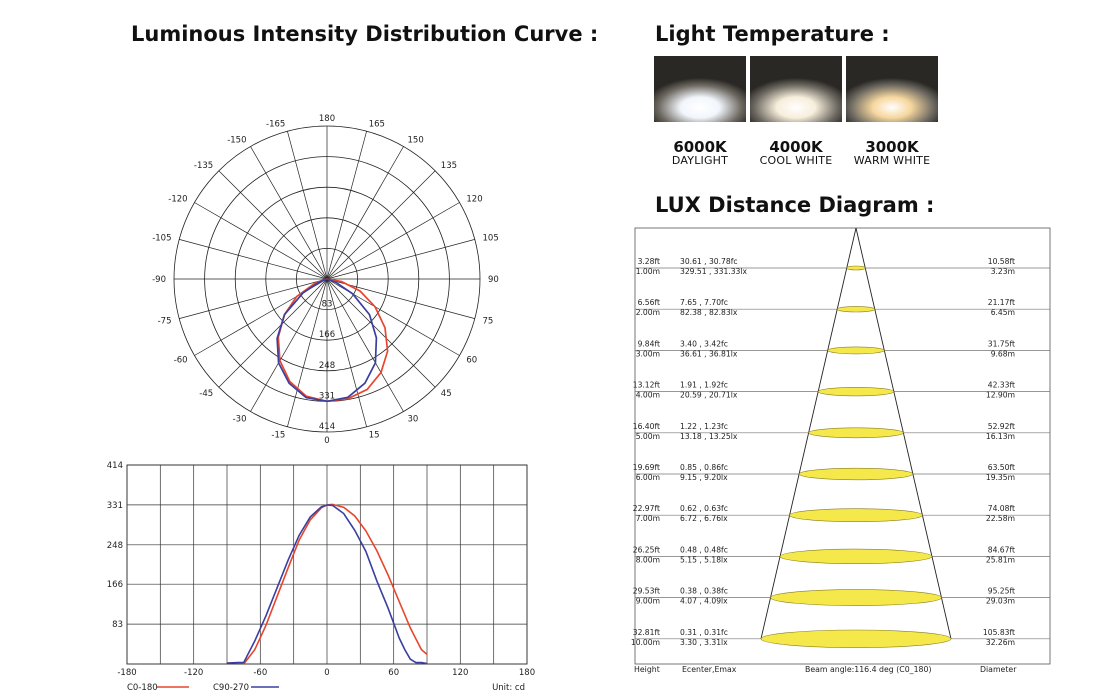  What do you see at coordinates (1001, 385) in the screenshot?
I see `diameter-ft-label: 42.33ft` at bounding box center [1001, 385].